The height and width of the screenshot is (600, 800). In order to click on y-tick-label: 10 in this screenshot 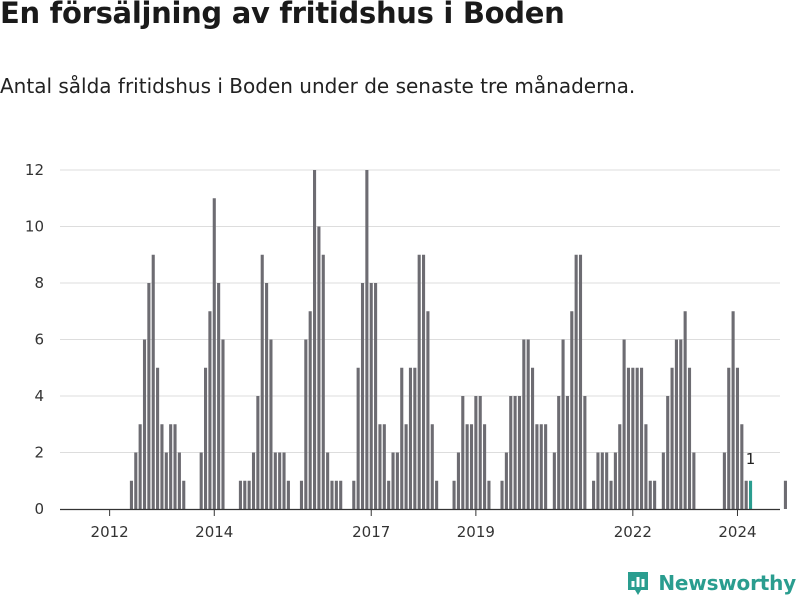, I will do `click(34, 227)`.